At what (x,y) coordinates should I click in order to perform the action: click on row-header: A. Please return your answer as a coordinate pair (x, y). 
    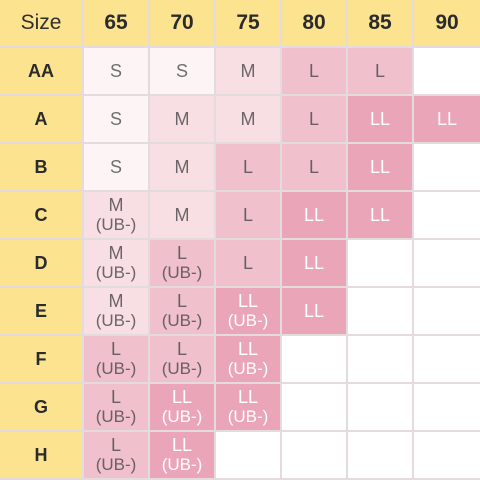
    Looking at the image, I should click on (41, 119).